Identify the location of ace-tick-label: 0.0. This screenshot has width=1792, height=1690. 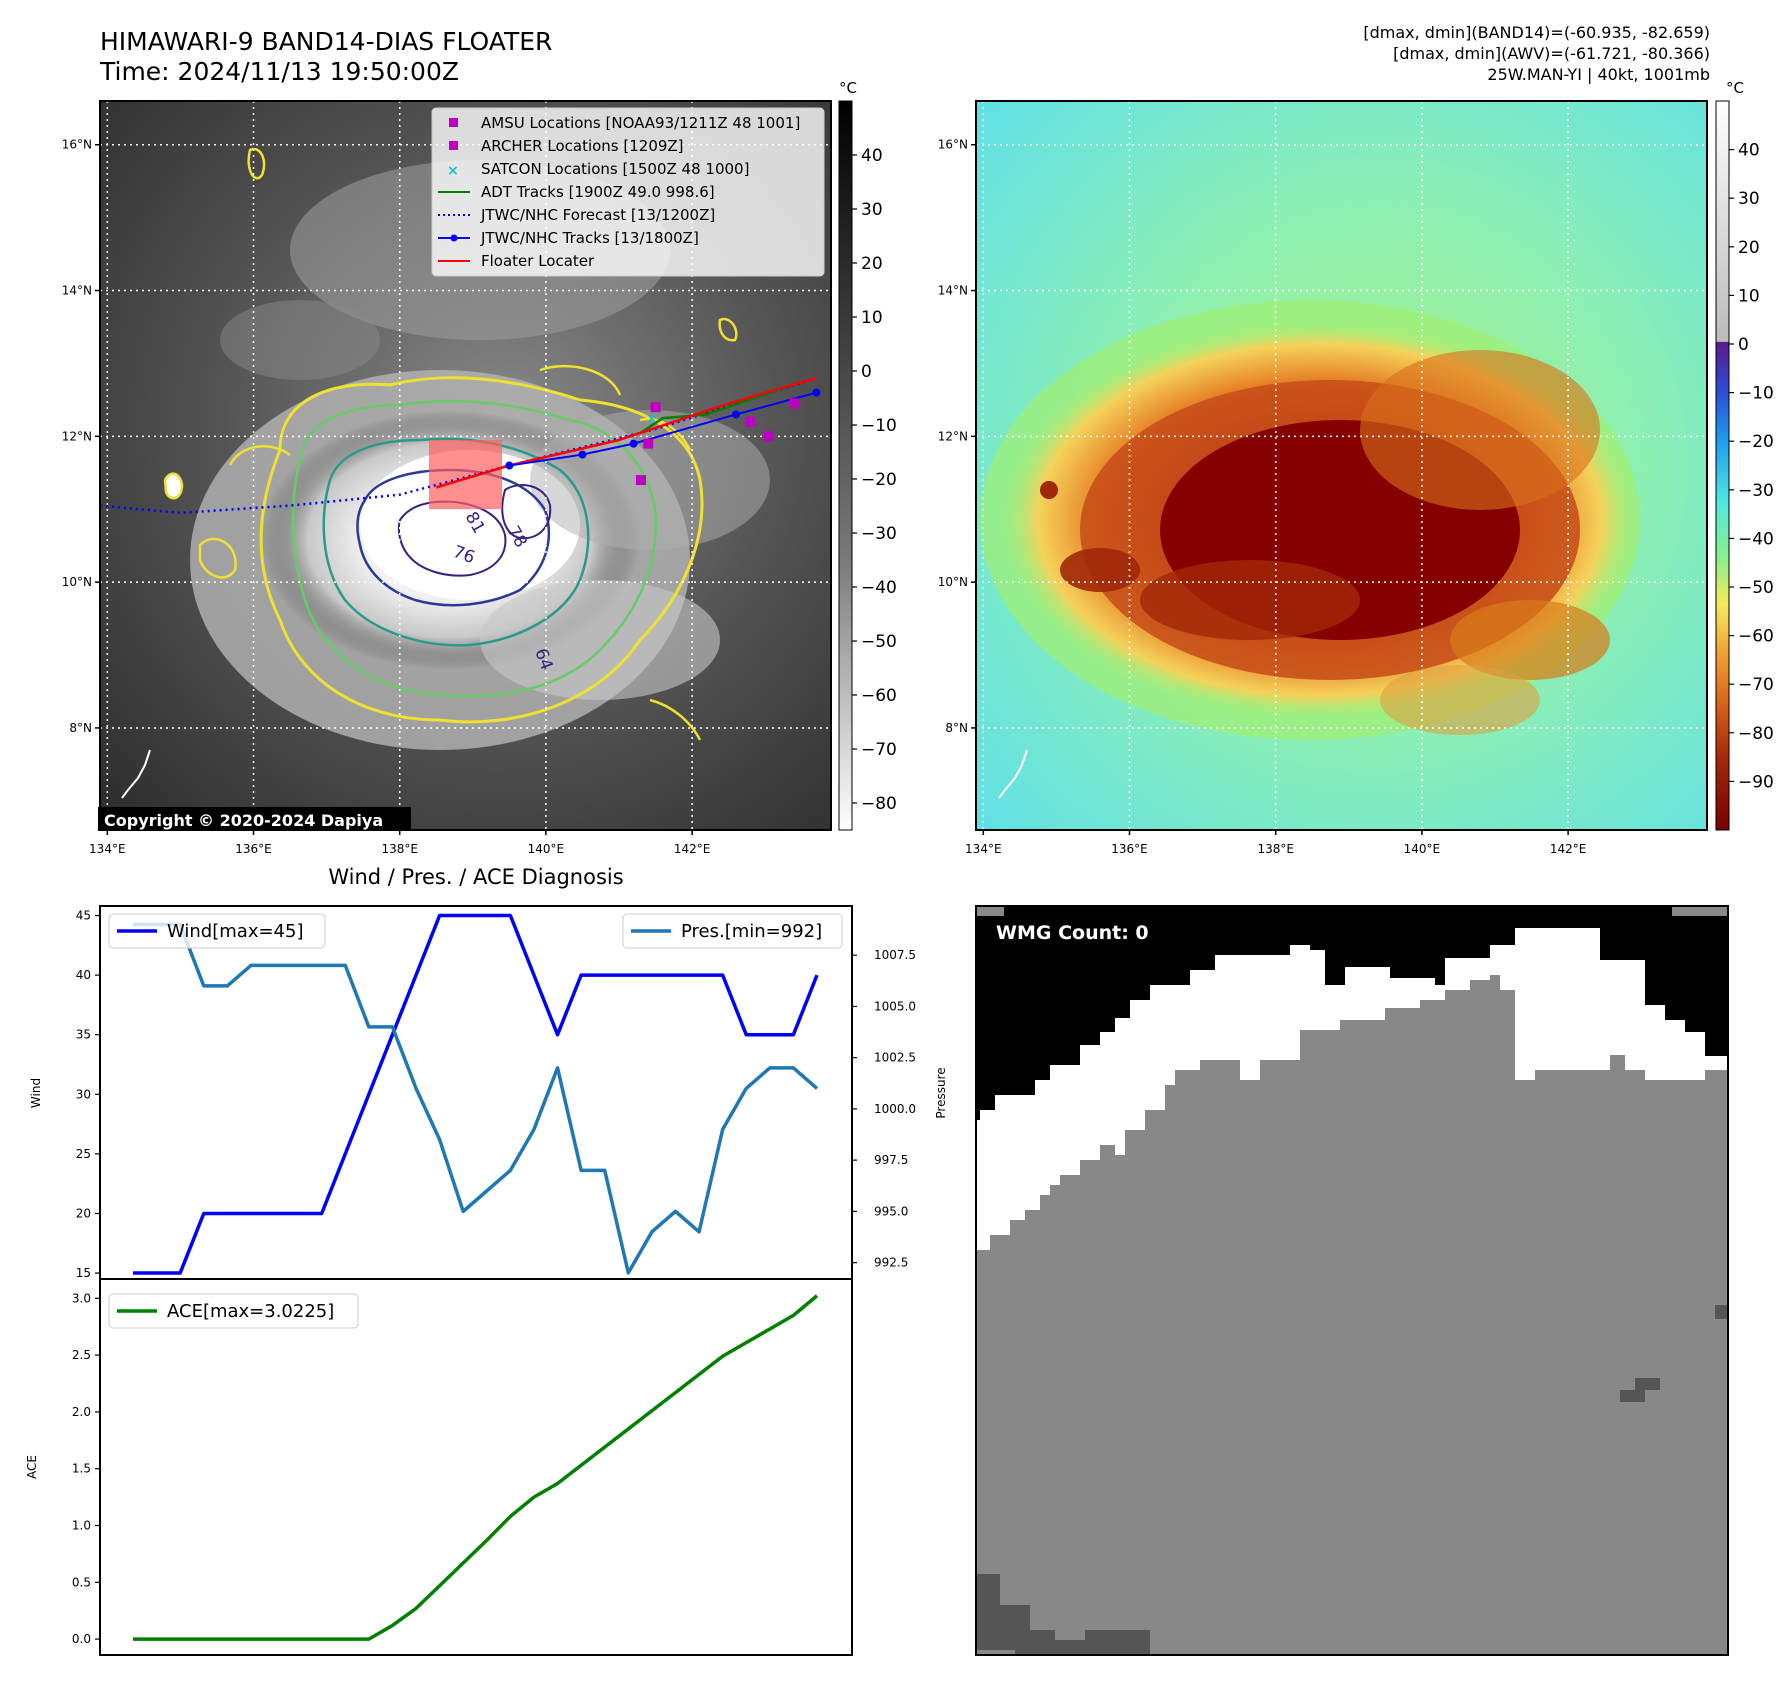
(81, 1639).